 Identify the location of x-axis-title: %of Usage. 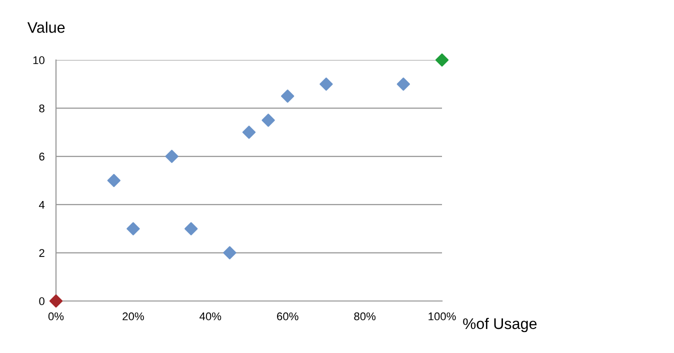
(500, 325).